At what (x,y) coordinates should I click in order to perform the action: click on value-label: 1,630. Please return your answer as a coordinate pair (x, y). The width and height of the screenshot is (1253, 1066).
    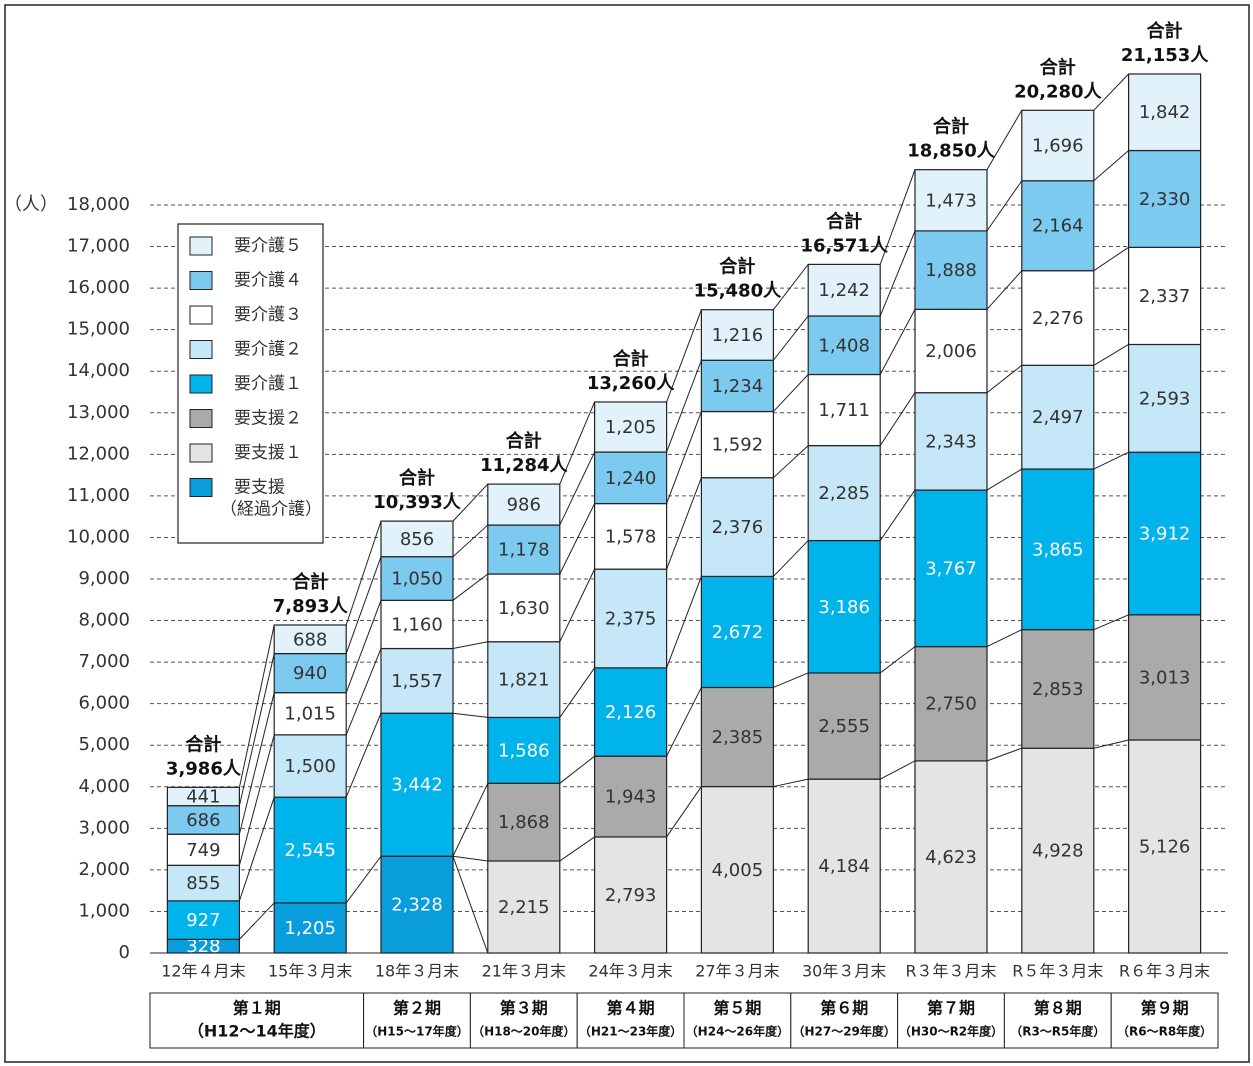
    Looking at the image, I should click on (524, 608).